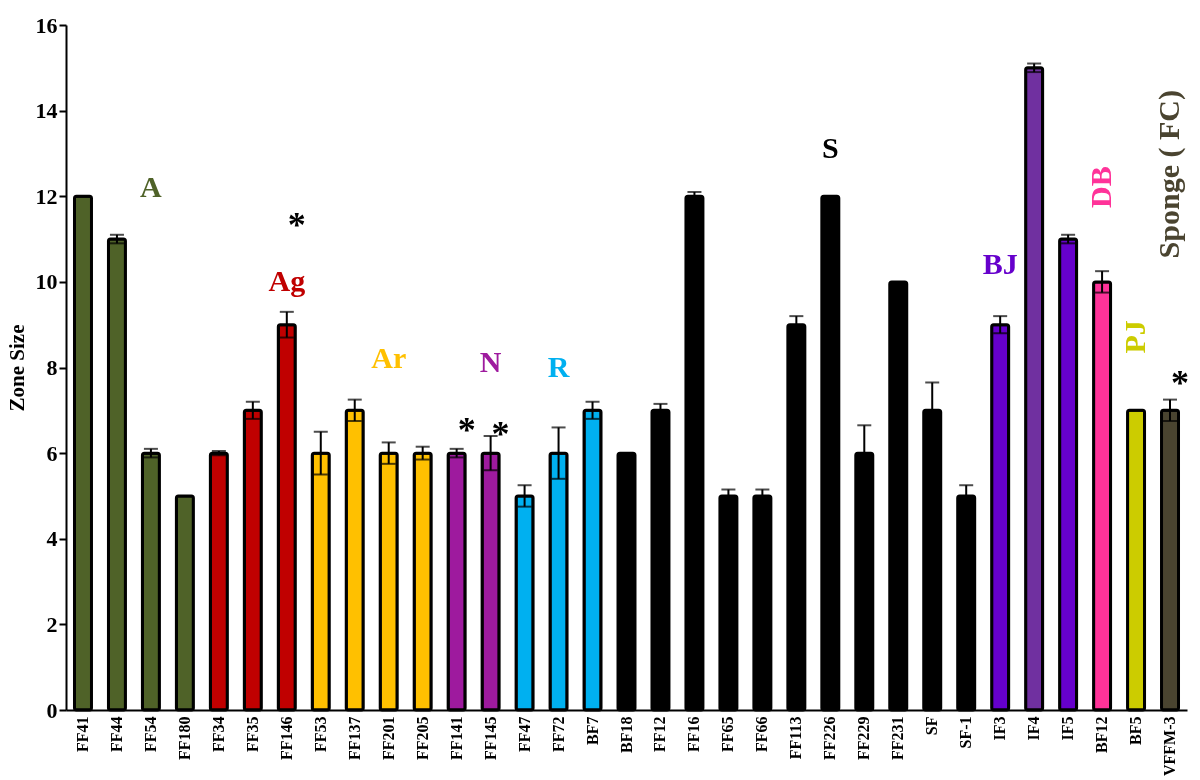 This screenshot has width=1200, height=780. I want to click on y-tick-label: 16, so click(46, 25).